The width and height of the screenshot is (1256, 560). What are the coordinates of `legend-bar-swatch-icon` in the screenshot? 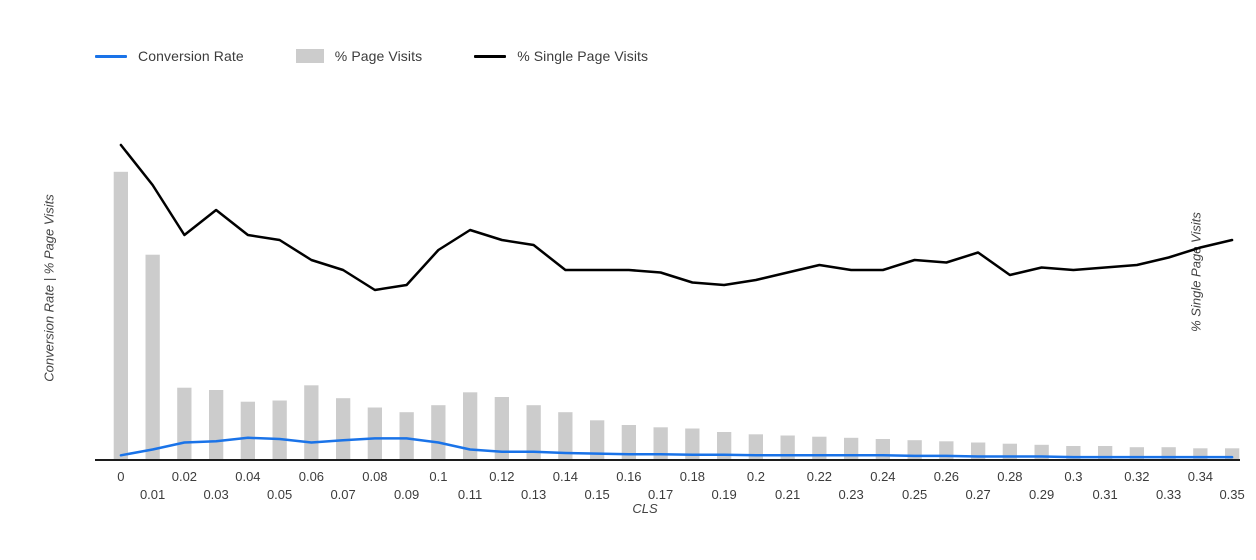 It's located at (309, 56).